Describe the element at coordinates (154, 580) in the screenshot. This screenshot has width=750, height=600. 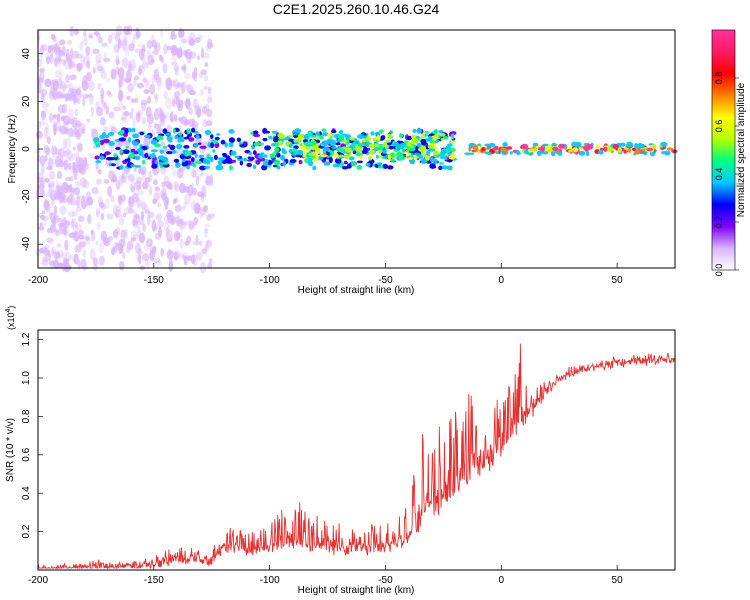
I see `x-tick-label: -150` at that location.